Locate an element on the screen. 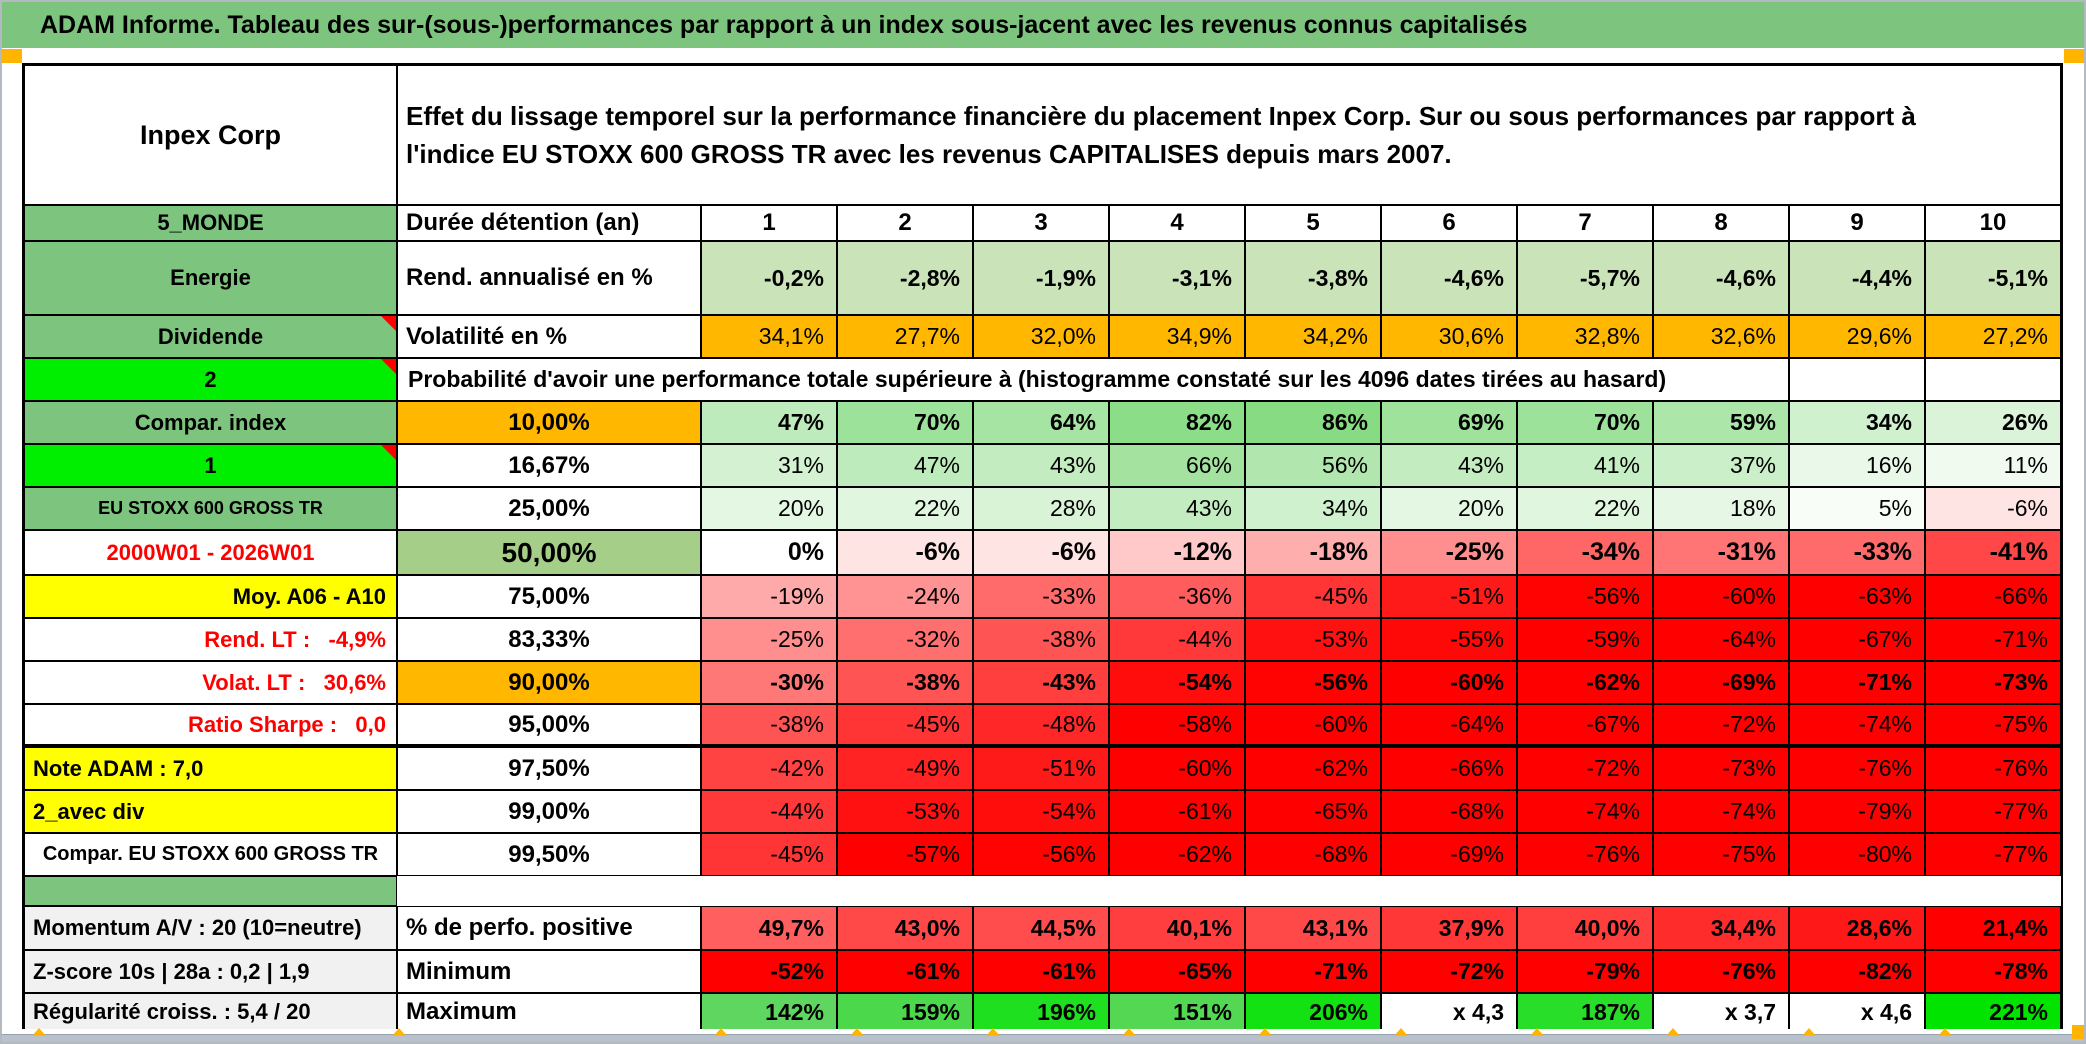 The image size is (2086, 1044). cell-p50-col2: -6% is located at coordinates (905, 552).